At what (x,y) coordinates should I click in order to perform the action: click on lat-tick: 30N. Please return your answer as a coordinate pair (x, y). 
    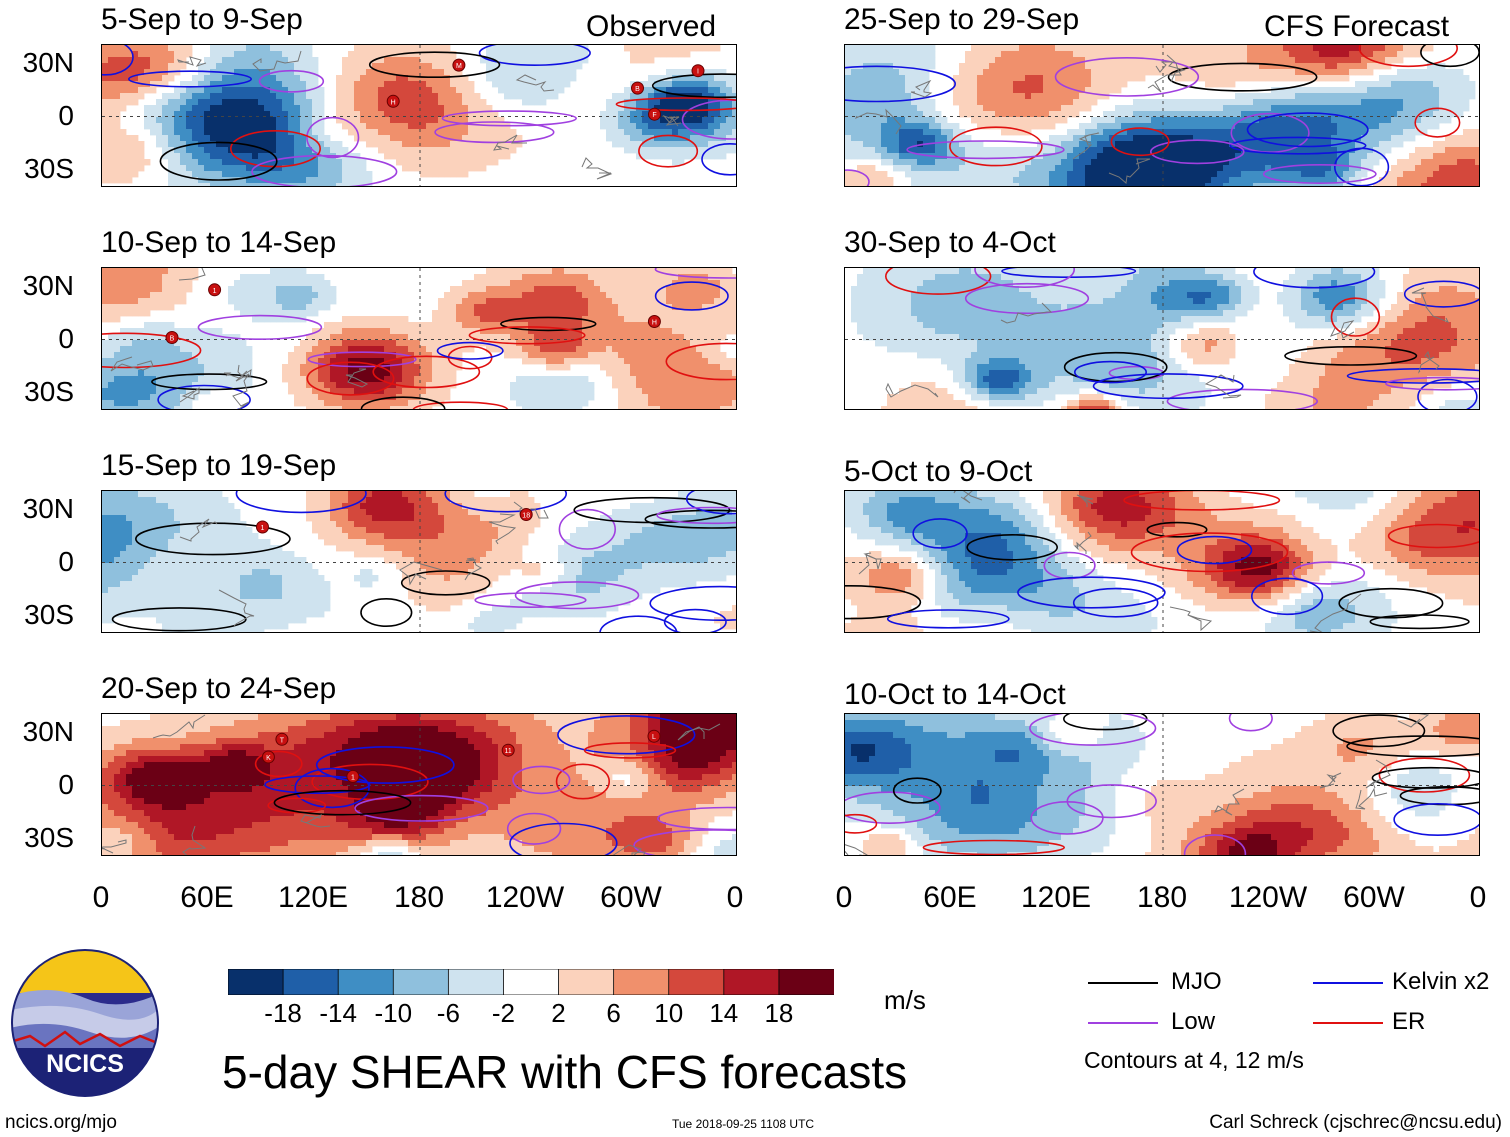
    Looking at the image, I should click on (48, 731).